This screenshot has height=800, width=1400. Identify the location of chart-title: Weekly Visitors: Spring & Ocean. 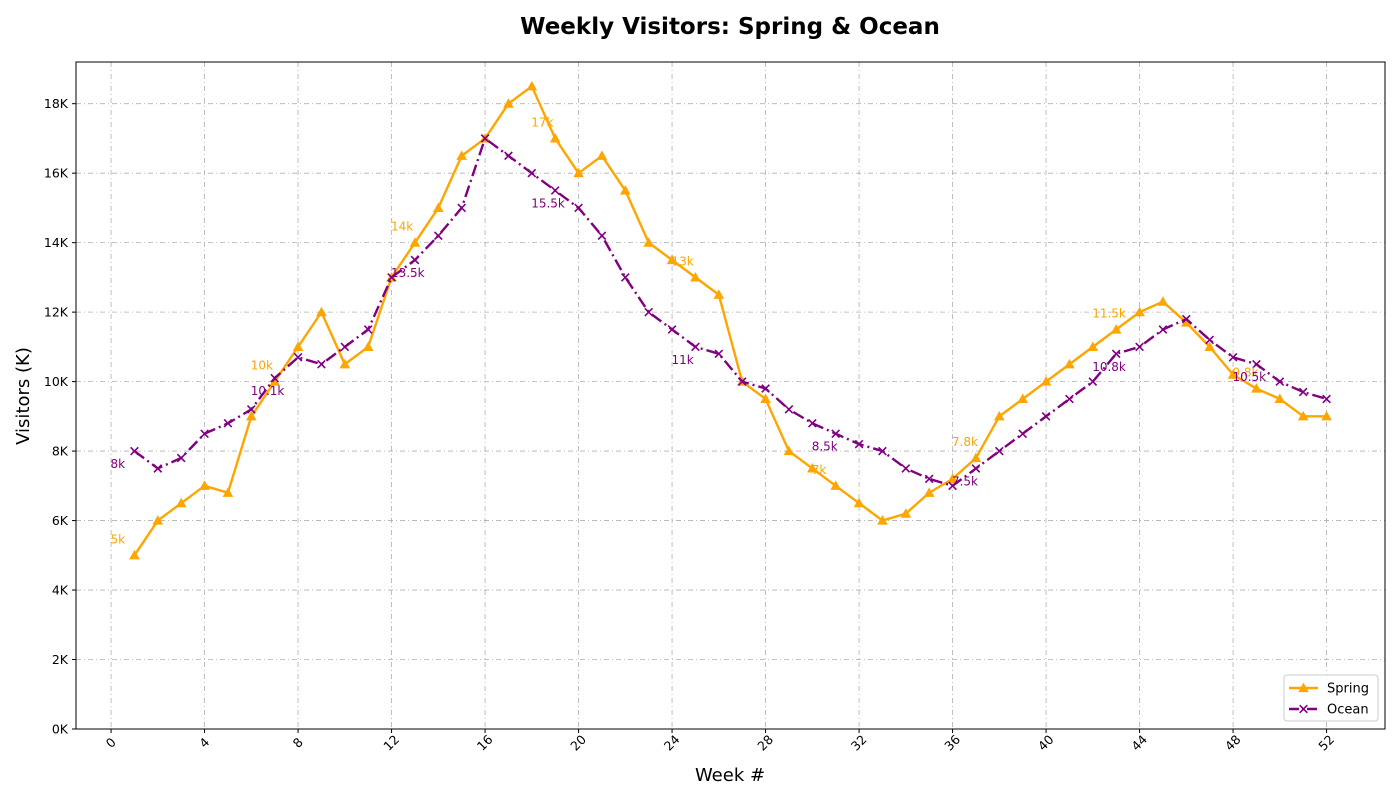
(730, 27).